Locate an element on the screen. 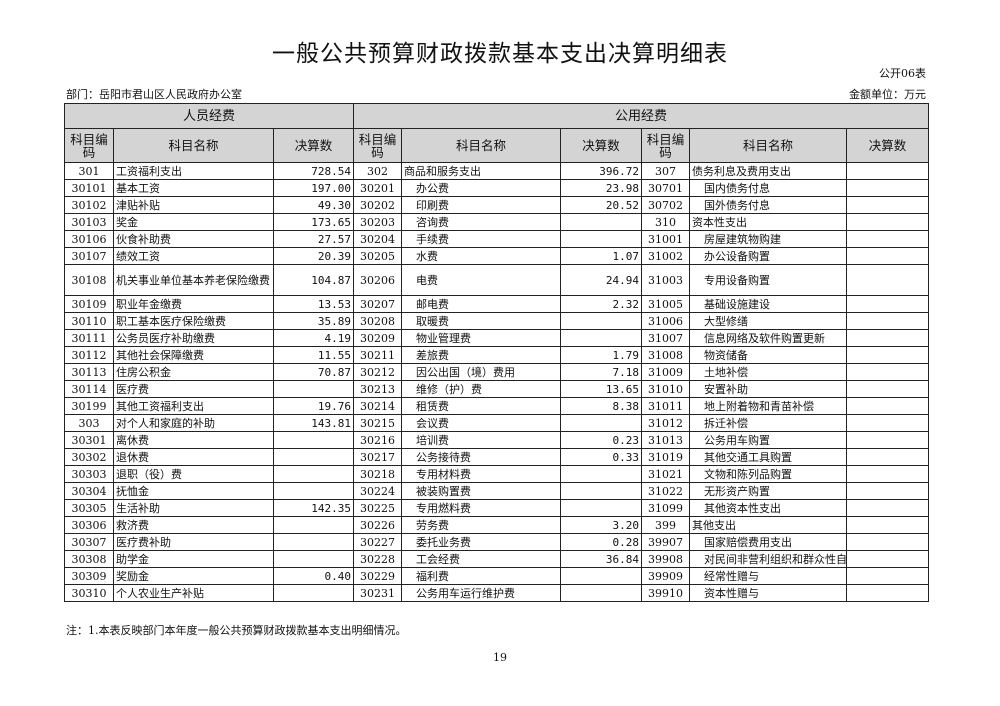  page-number: 19 is located at coordinates (500, 657).